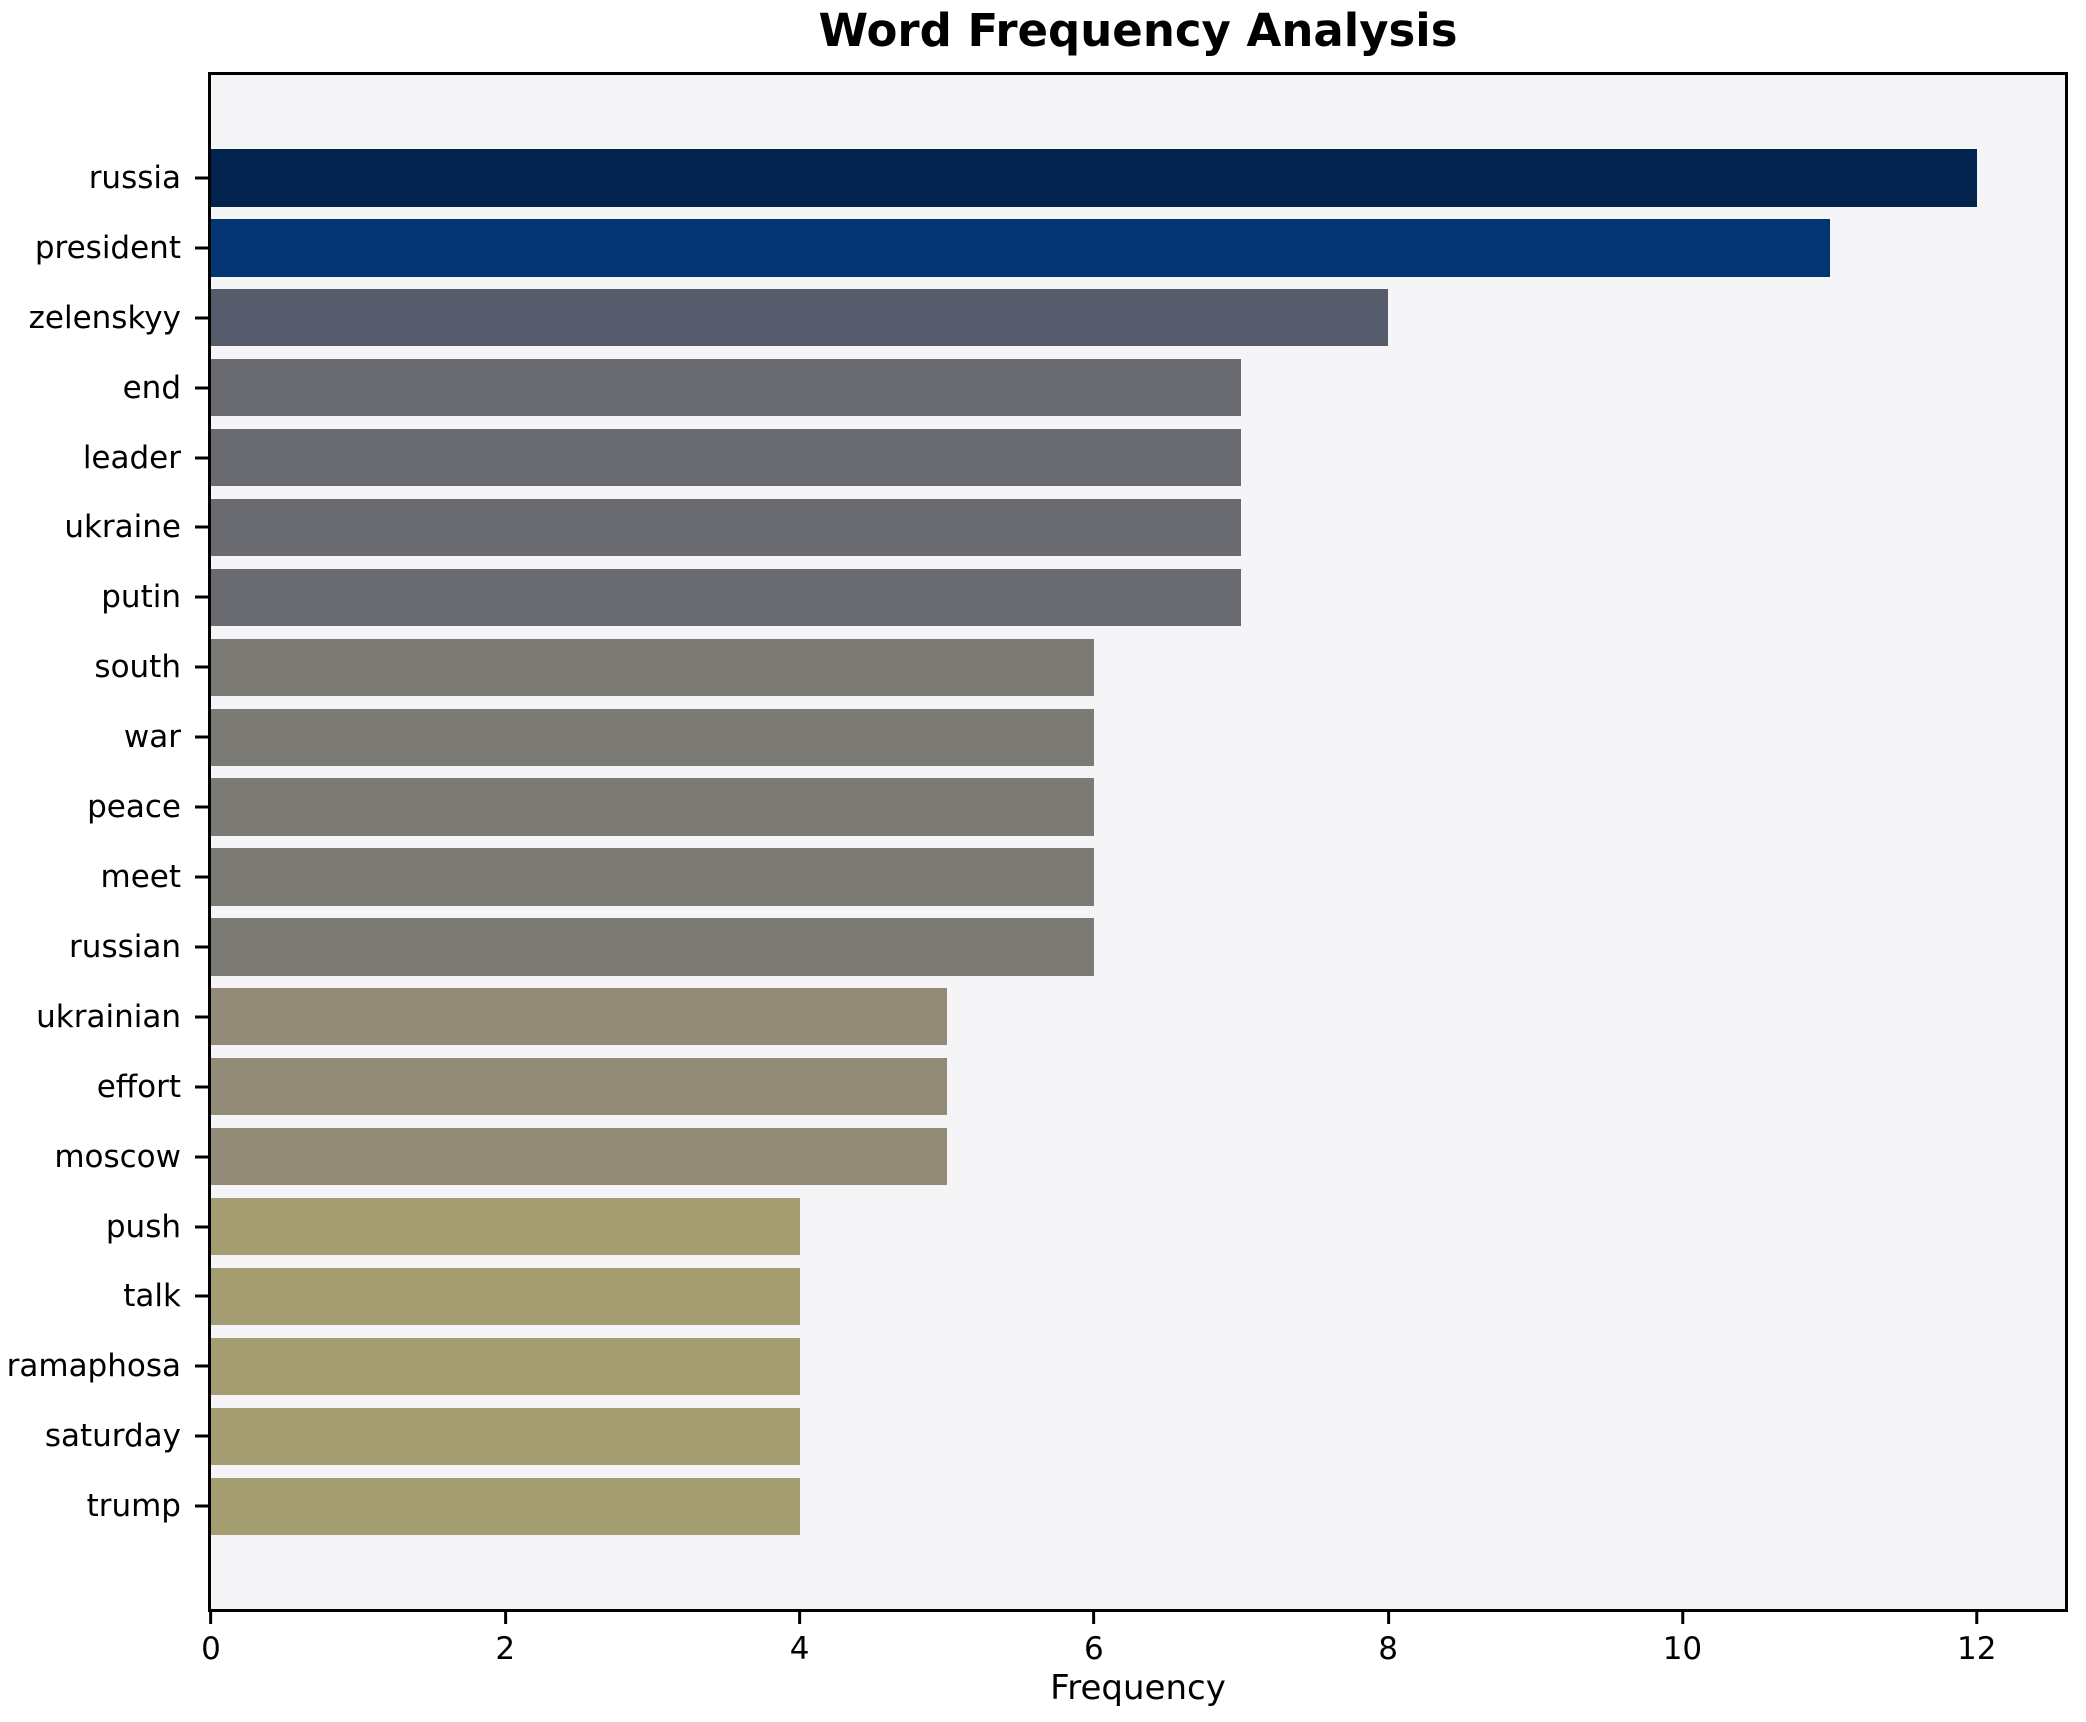 The image size is (2086, 1722). What do you see at coordinates (505, 1296) in the screenshot?
I see `bar-talk` at bounding box center [505, 1296].